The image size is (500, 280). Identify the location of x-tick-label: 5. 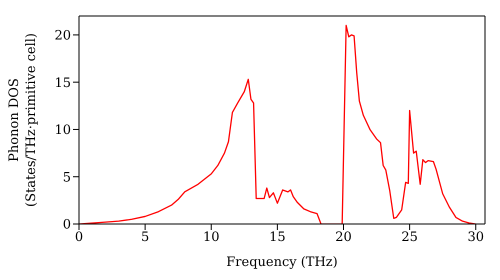
(145, 238).